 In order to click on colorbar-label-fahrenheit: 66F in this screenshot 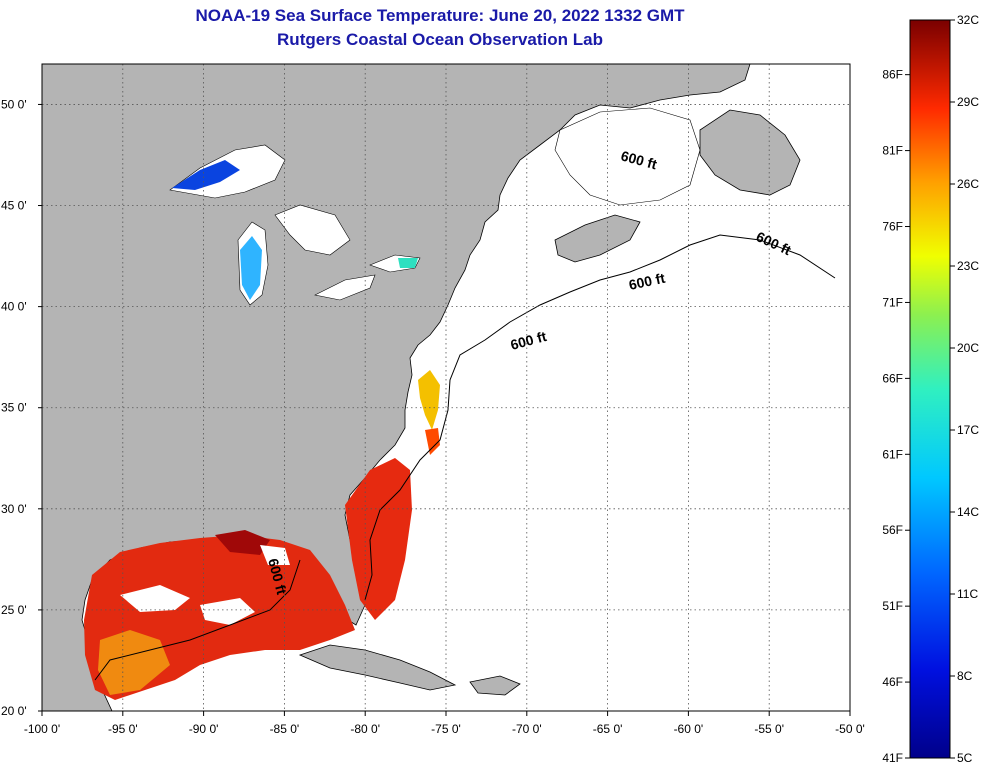, I will do `click(892, 378)`.